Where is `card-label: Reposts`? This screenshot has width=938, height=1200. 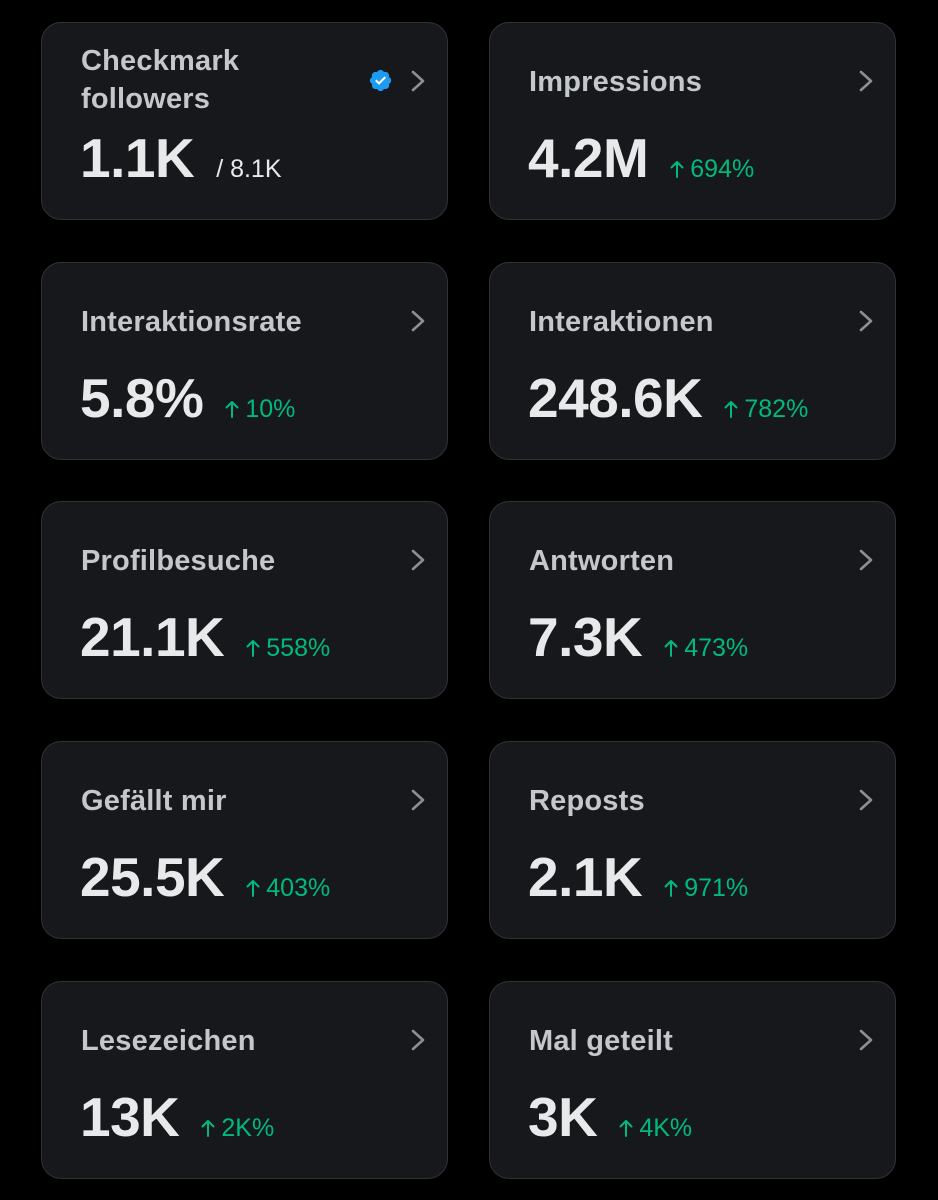 card-label: Reposts is located at coordinates (587, 801).